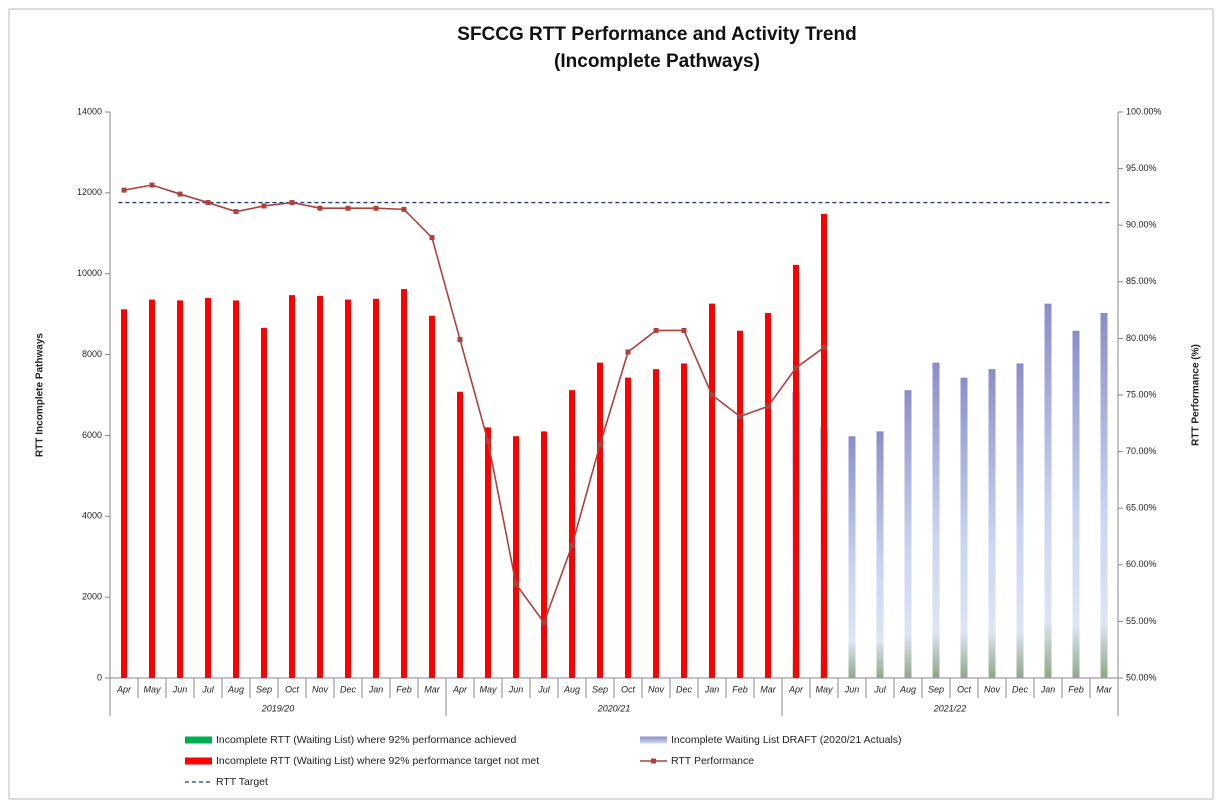 The image size is (1223, 804). I want to click on x-group-label: 2019/20, so click(278, 708).